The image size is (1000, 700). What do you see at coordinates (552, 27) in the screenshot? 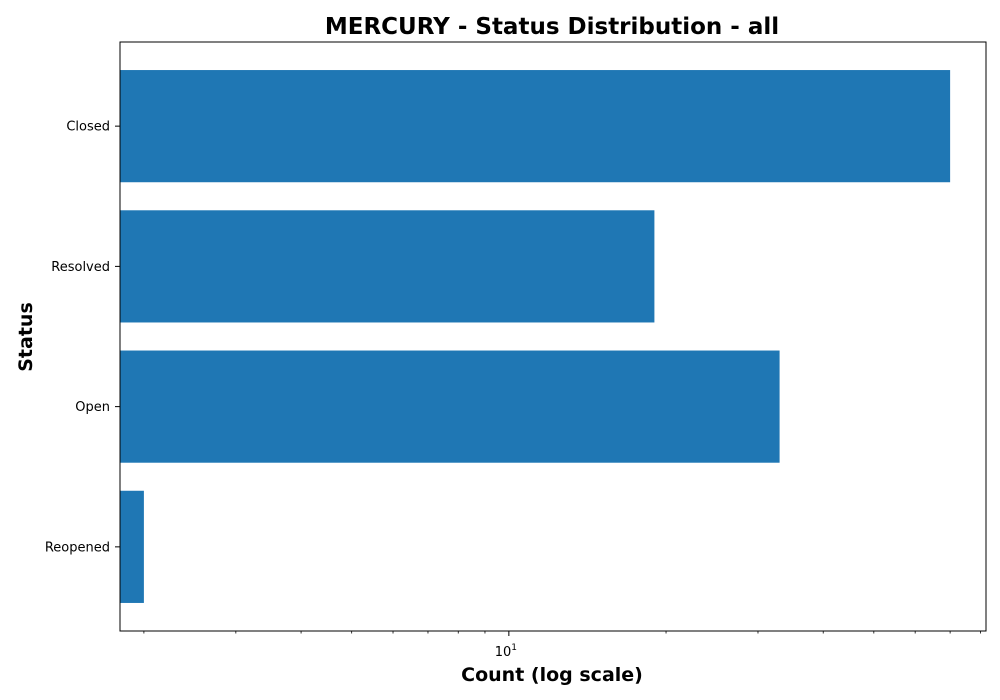
I see `chart-title: MERCURY - Status Distribution - all` at bounding box center [552, 27].